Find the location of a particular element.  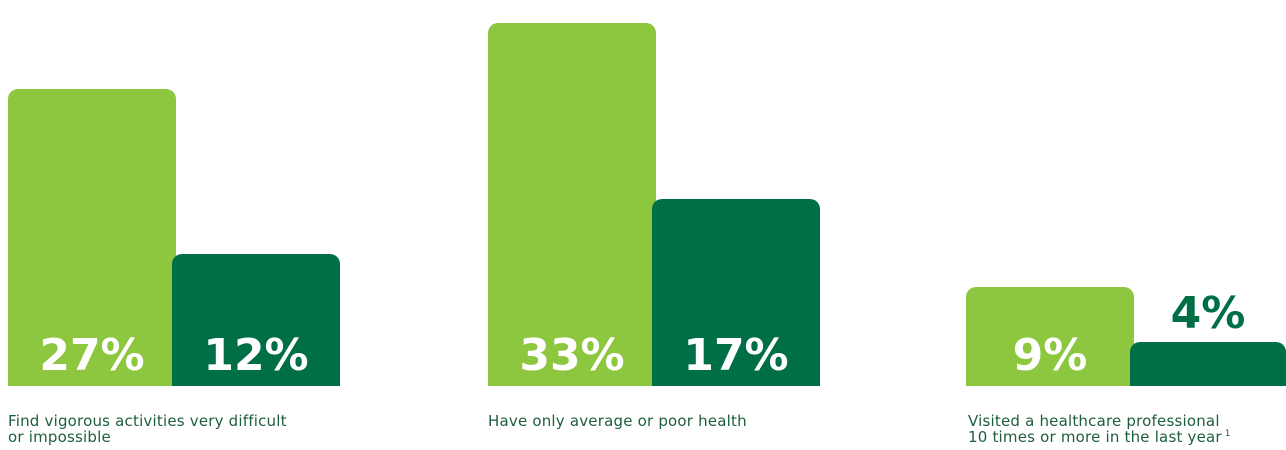

bar-g2-s1 is located at coordinates (572, 204).